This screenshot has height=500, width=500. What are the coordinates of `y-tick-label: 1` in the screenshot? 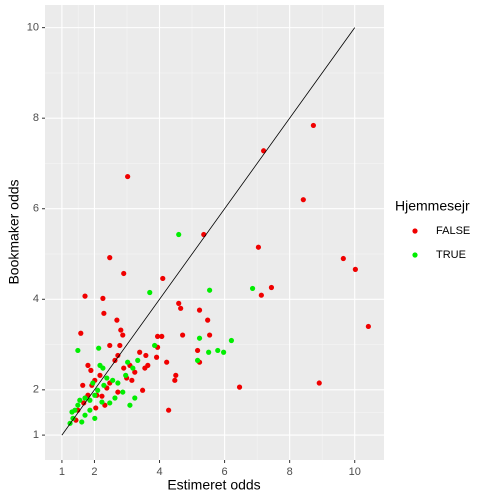 It's located at (36, 435).